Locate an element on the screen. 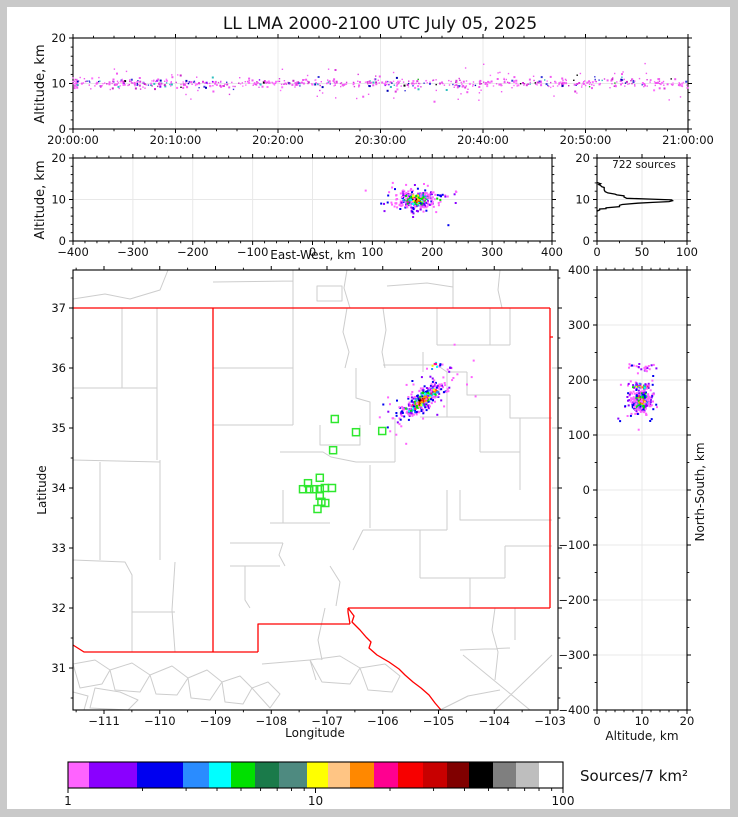 The width and height of the screenshot is (738, 817). ns-height-sources is located at coordinates (637, 397).